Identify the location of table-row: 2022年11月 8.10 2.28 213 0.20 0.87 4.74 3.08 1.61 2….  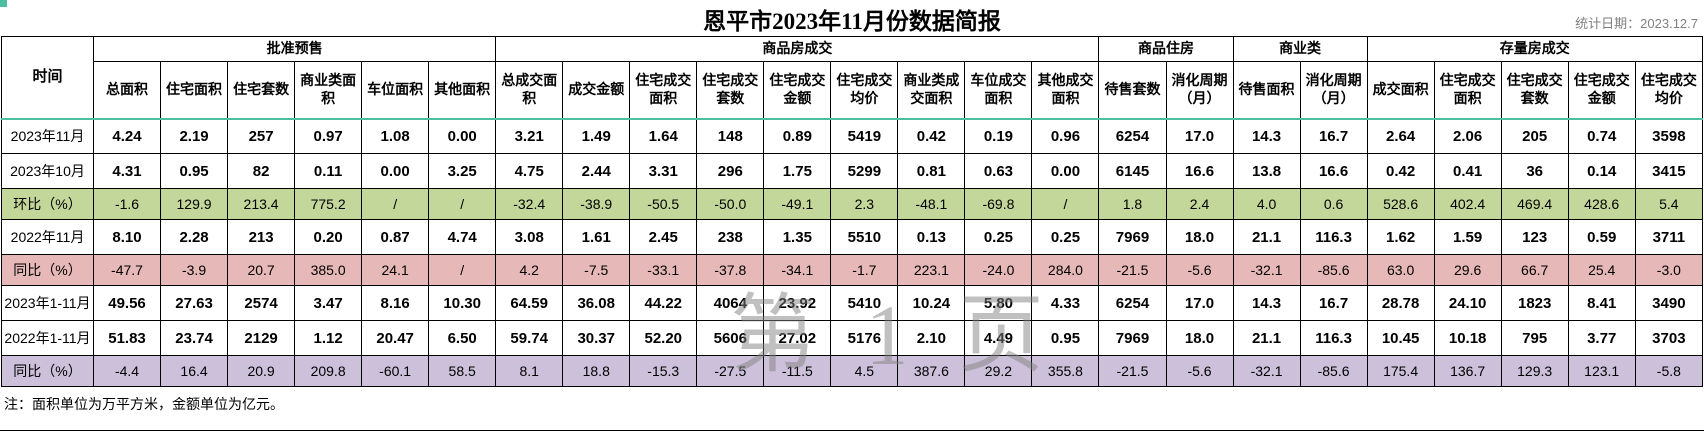
(852, 237).